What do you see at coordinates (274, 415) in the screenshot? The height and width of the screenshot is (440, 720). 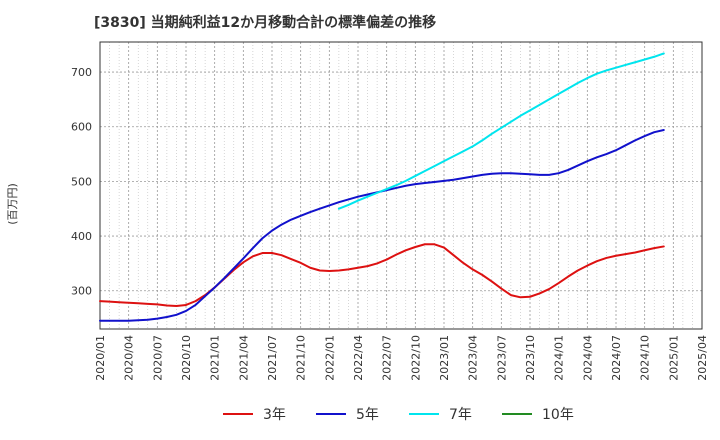 I see `legend-label-3年: 3年` at bounding box center [274, 415].